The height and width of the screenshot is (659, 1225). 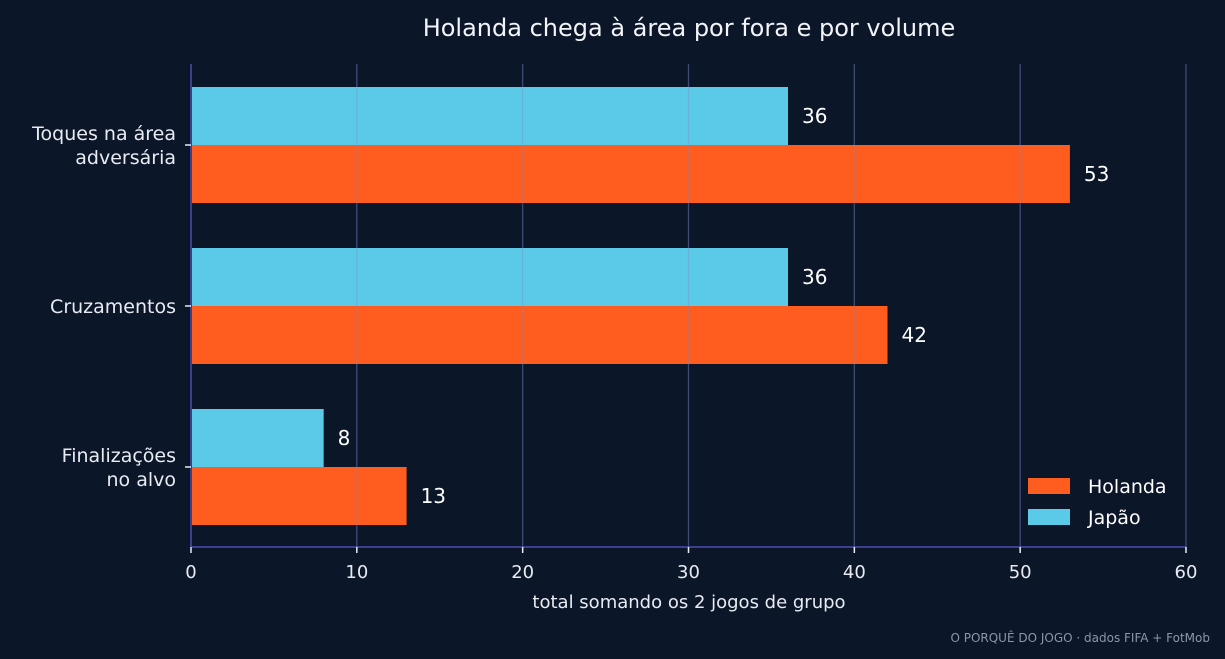 I want to click on y-tick-label: Finalizações no alvo, so click(x=119, y=468).